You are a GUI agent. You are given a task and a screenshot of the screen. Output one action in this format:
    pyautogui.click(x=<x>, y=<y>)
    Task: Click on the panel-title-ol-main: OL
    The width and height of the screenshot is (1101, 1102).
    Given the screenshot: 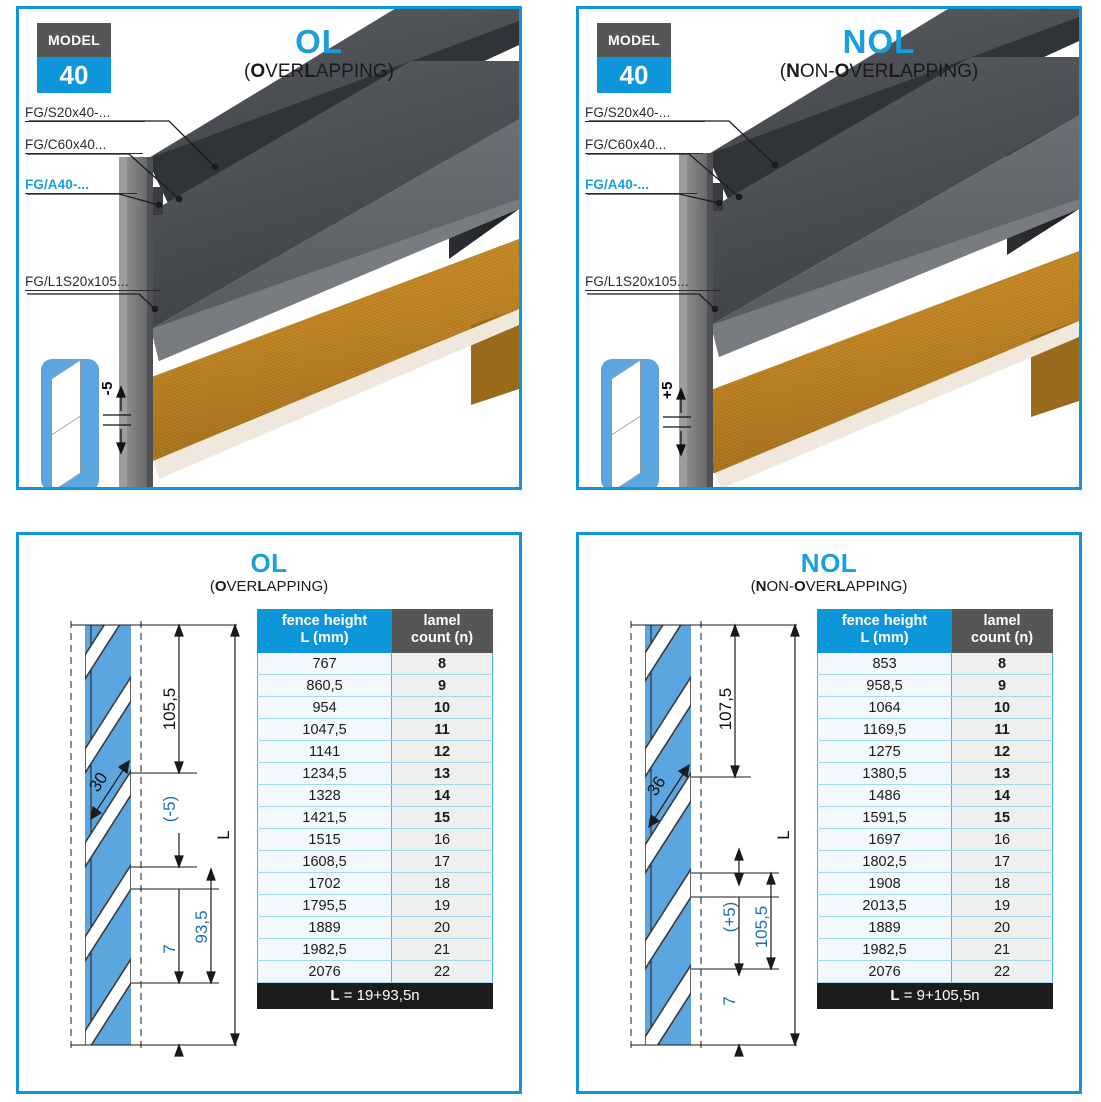 What is the action you would take?
    pyautogui.click(x=319, y=41)
    